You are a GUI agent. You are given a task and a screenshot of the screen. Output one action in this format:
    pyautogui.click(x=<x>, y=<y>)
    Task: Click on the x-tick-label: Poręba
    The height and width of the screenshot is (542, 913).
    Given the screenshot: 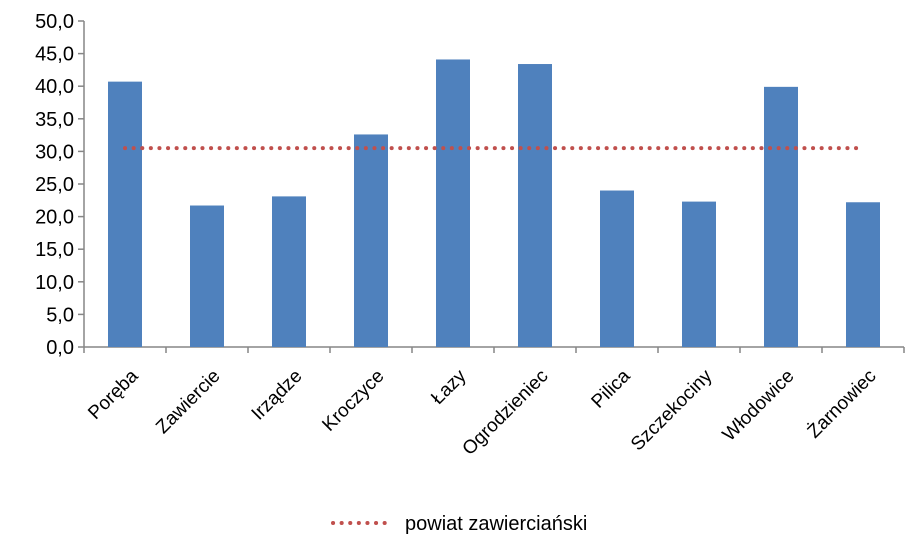 What is the action you would take?
    pyautogui.click(x=113, y=394)
    